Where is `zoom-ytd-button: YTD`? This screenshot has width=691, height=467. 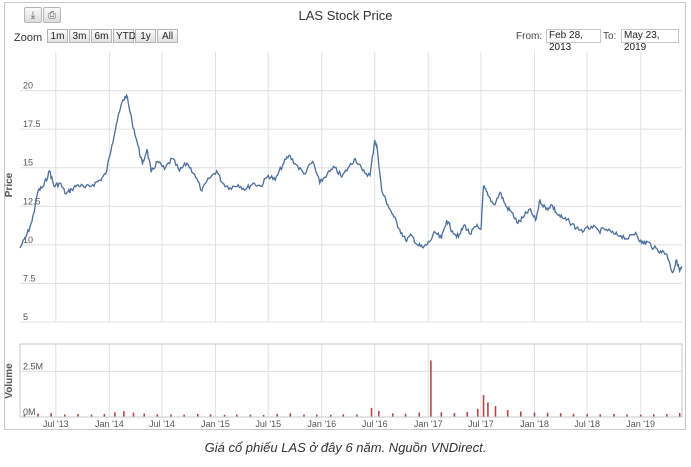
zoom-ytd-button: YTD is located at coordinates (124, 36).